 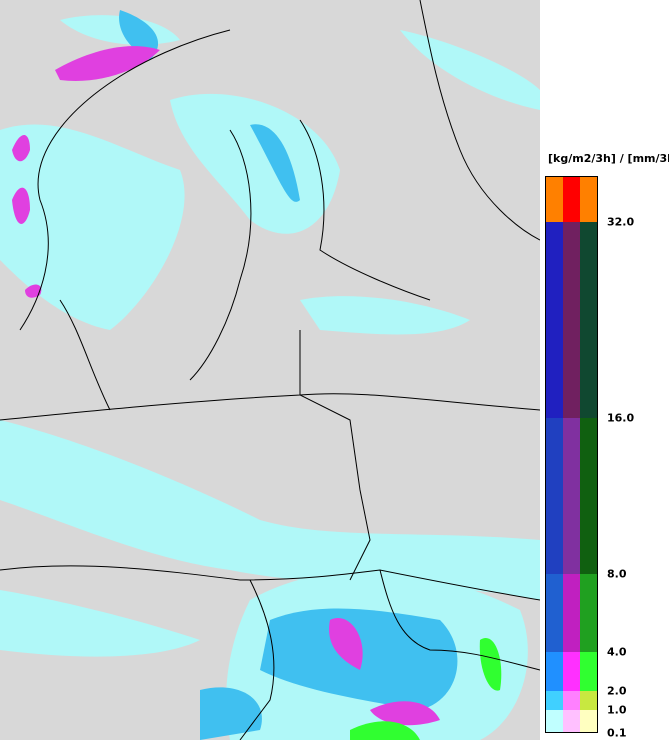 What do you see at coordinates (617, 691) in the screenshot?
I see `tick-label: 2.0` at bounding box center [617, 691].